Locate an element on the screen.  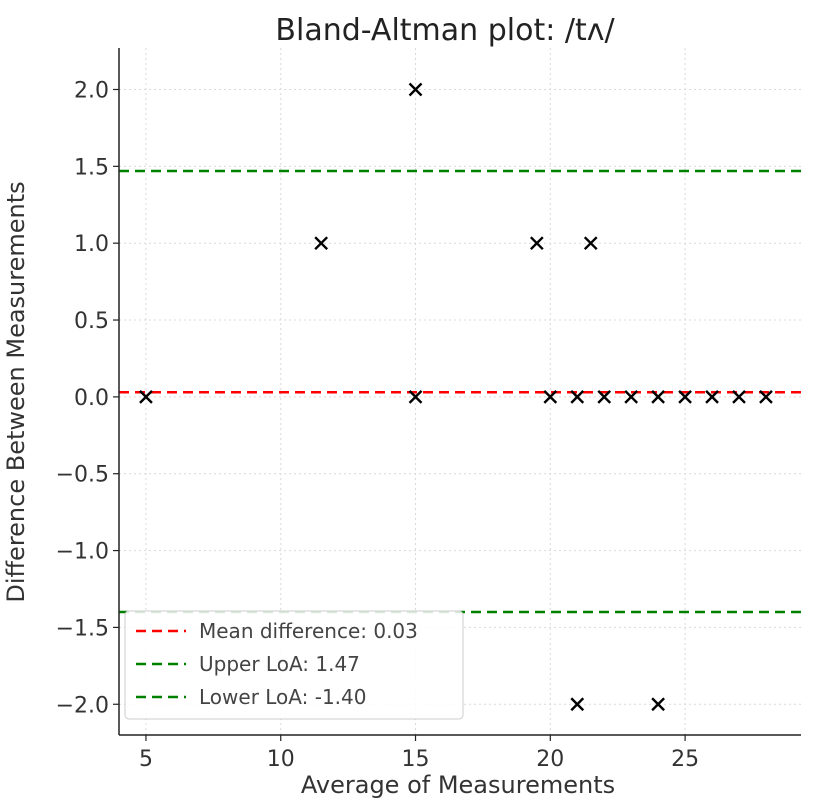
y-tick-label-4: 0.0 is located at coordinates (91, 398).